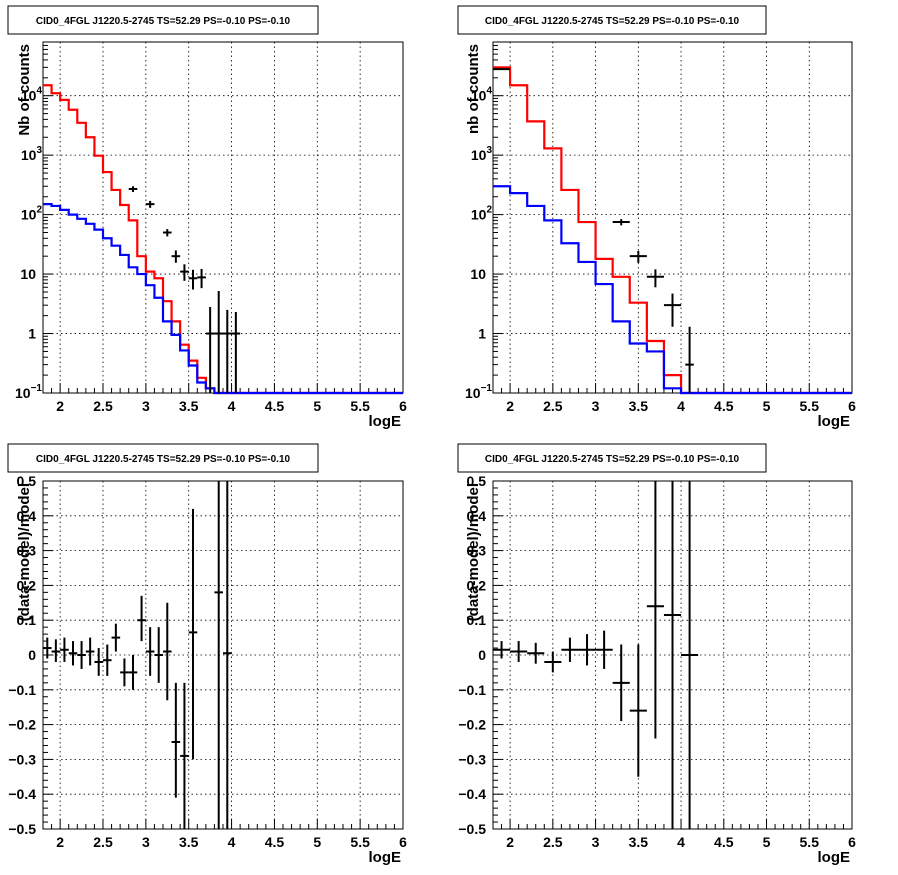 Image resolution: width=898 pixels, height=875 pixels. I want to click on y-tick-label: 10², so click(482, 214).